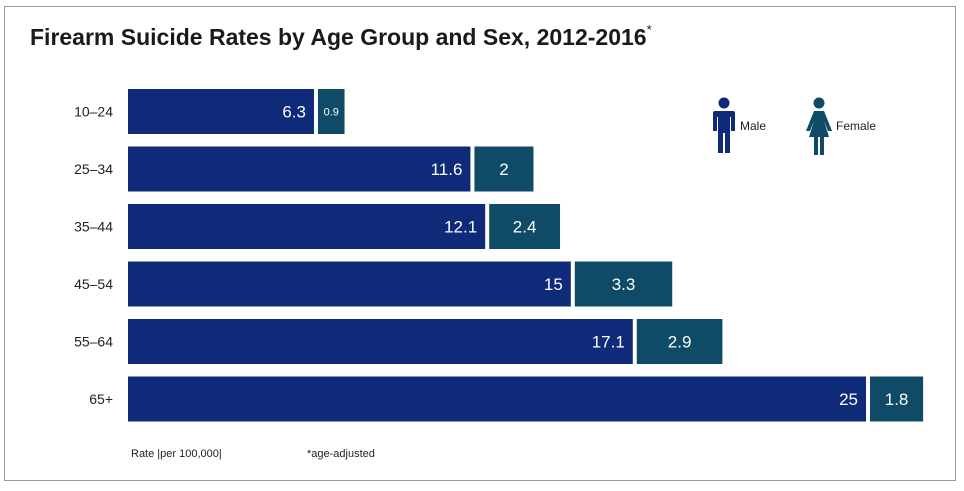  I want to click on data-label-female: 2, so click(503, 169).